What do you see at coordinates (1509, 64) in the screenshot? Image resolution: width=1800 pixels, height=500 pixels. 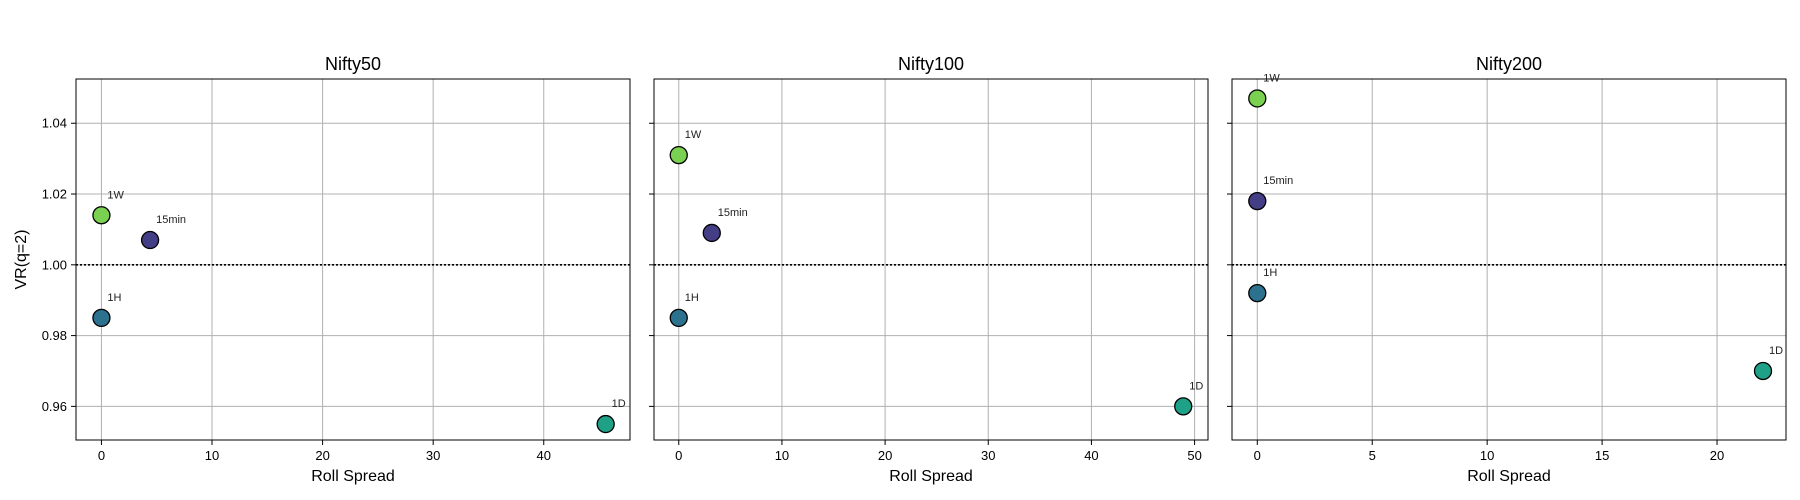 I see `panel-title: Nifty200` at bounding box center [1509, 64].